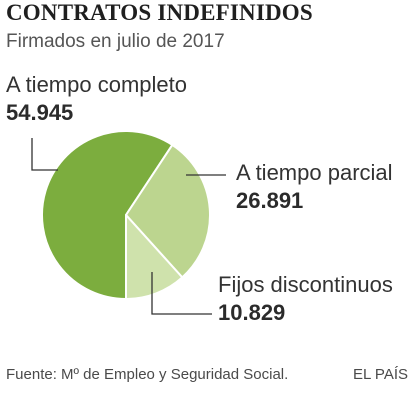 This screenshot has height=406, width=414. What do you see at coordinates (96, 84) in the screenshot?
I see `slice-label-completo: A tiempo completo` at bounding box center [96, 84].